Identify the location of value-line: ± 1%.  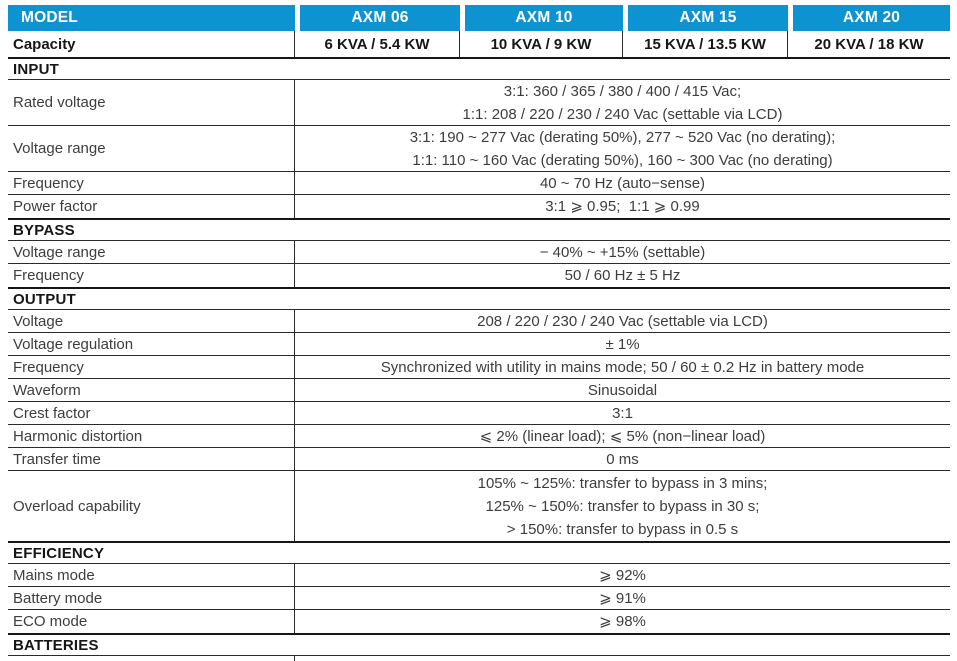
(622, 344).